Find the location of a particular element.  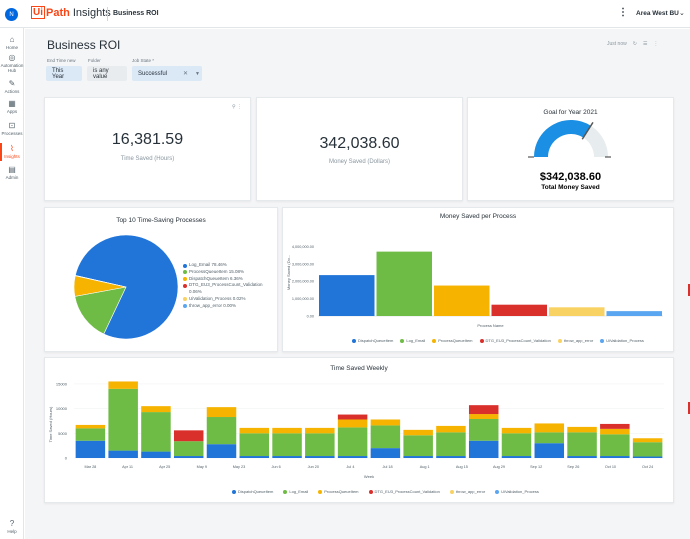

run-timestamp: Just now is located at coordinates (617, 44).